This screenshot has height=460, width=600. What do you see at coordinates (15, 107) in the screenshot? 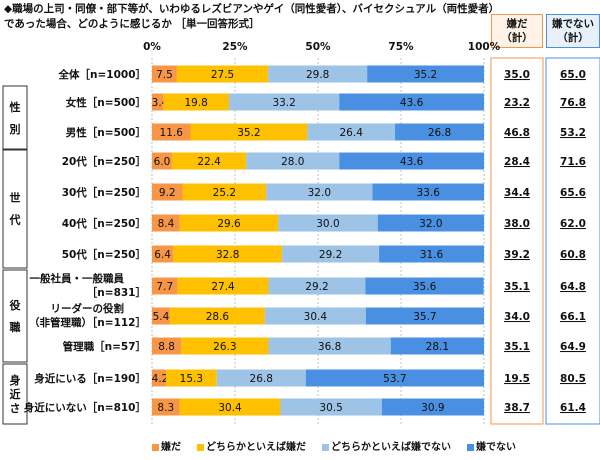
I see `group-label: 性` at bounding box center [15, 107].